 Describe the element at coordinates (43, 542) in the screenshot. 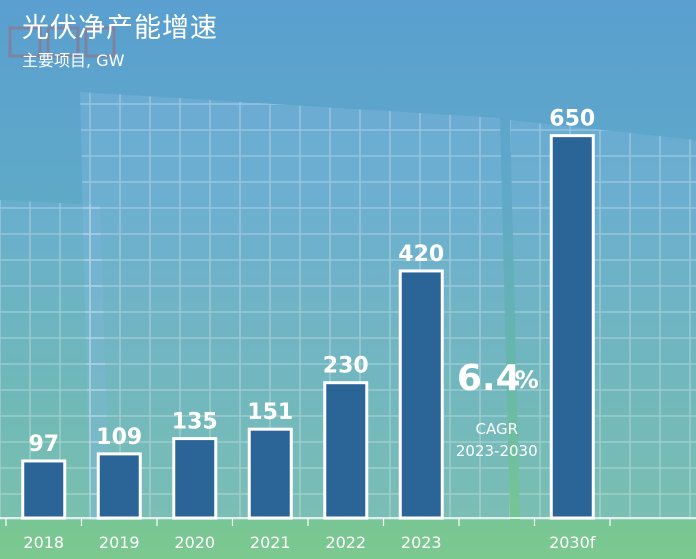

I see `x-tick-label-2018: 2018` at that location.